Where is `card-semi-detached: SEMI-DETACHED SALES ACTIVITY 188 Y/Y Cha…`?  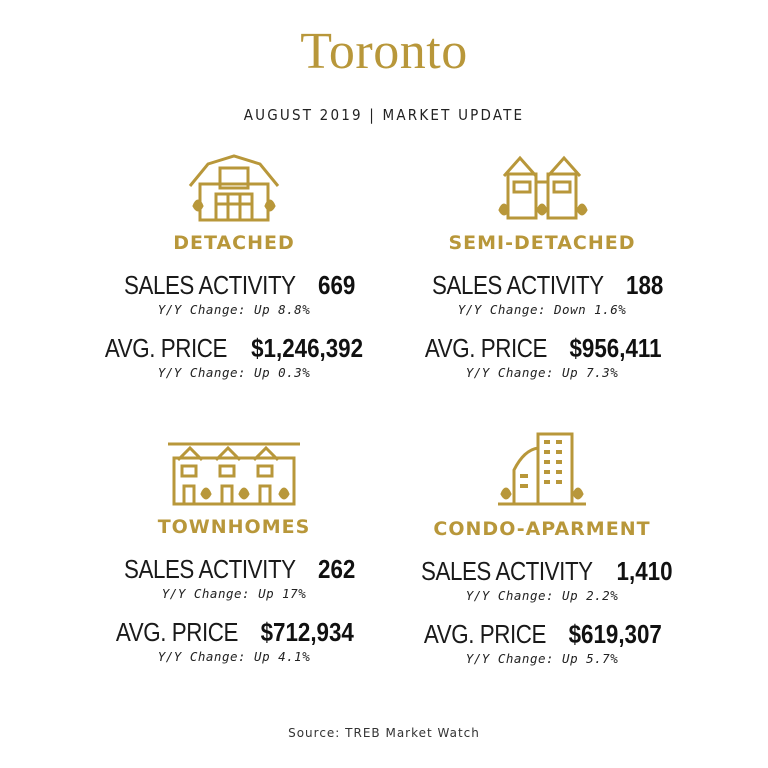 card-semi-detached: SEMI-DETACHED SALES ACTIVITY 188 Y/Y Cha… is located at coordinates (542, 266).